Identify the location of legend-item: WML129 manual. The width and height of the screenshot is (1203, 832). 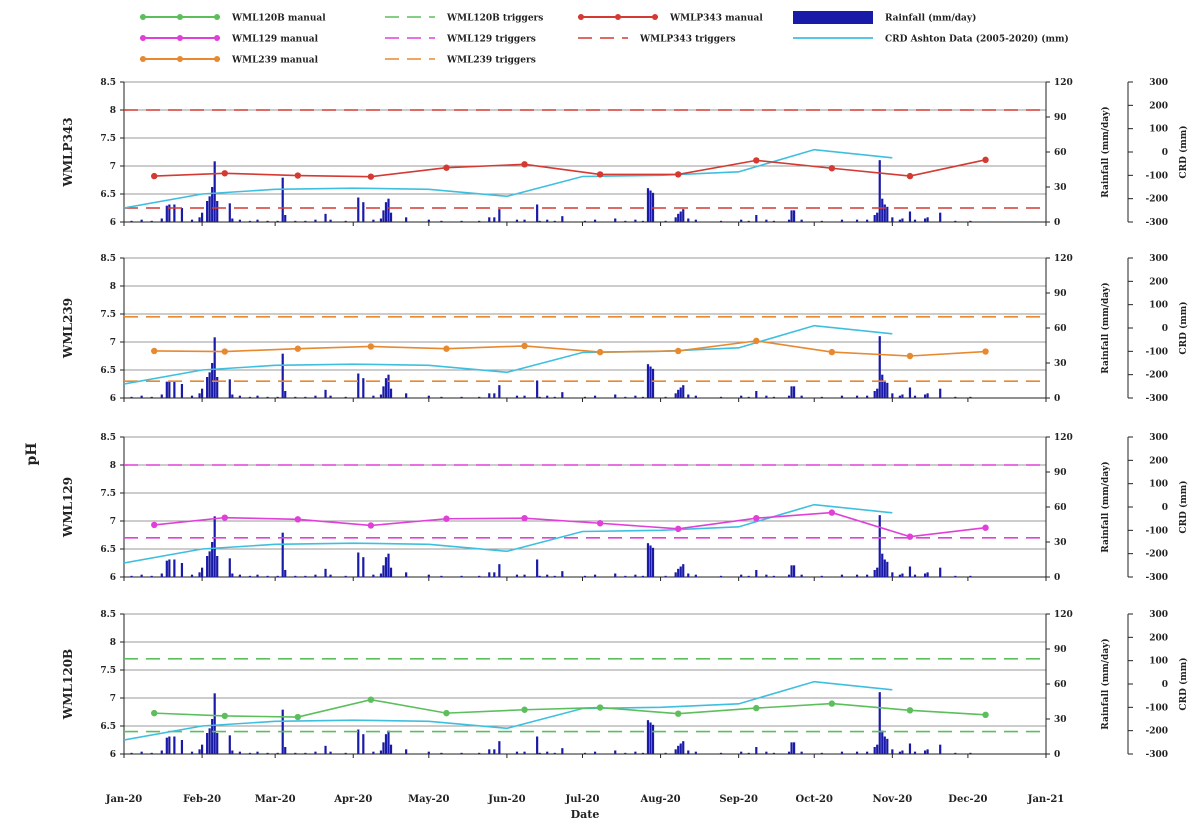
(229, 40).